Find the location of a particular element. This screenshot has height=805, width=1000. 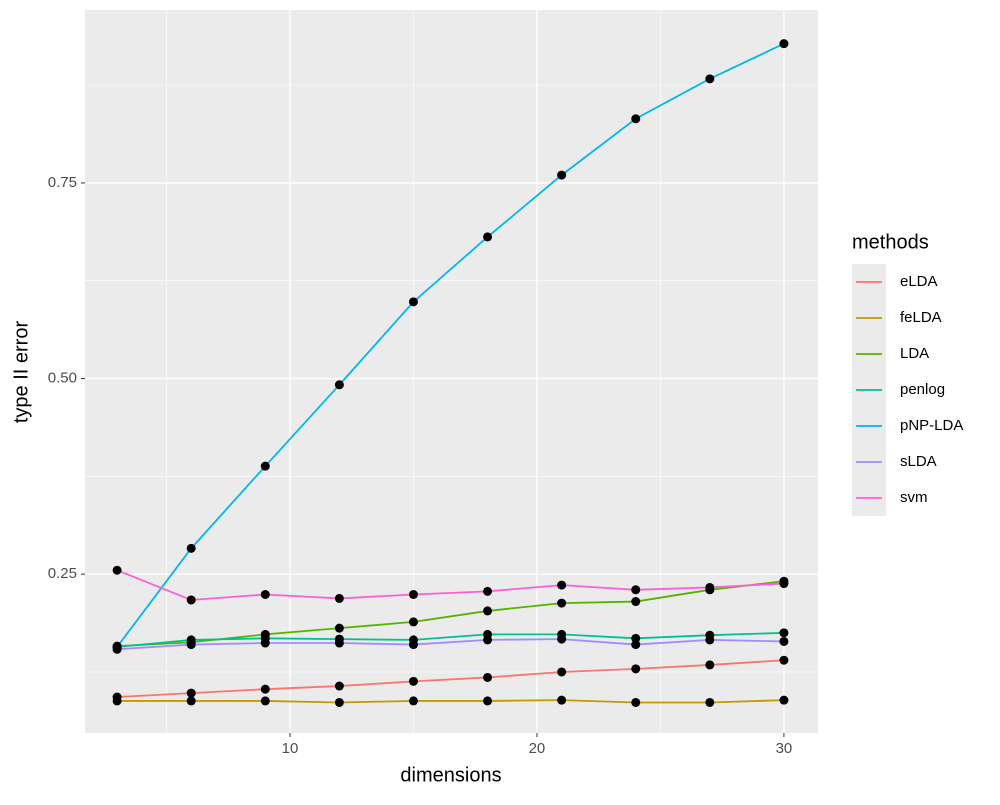

x-tick-label: 30 is located at coordinates (784, 748).